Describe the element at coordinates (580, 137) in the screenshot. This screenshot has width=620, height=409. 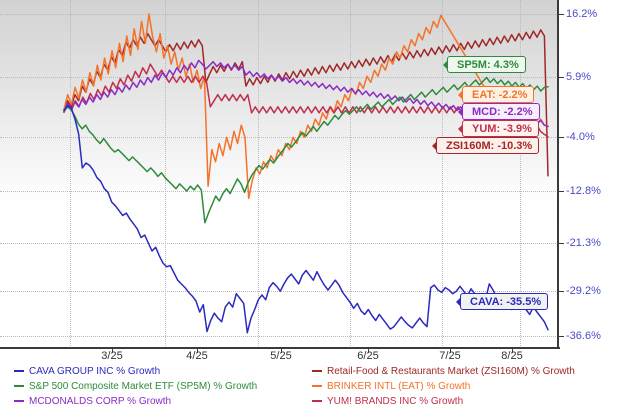
I see `y-tick-label: -4.0%` at that location.